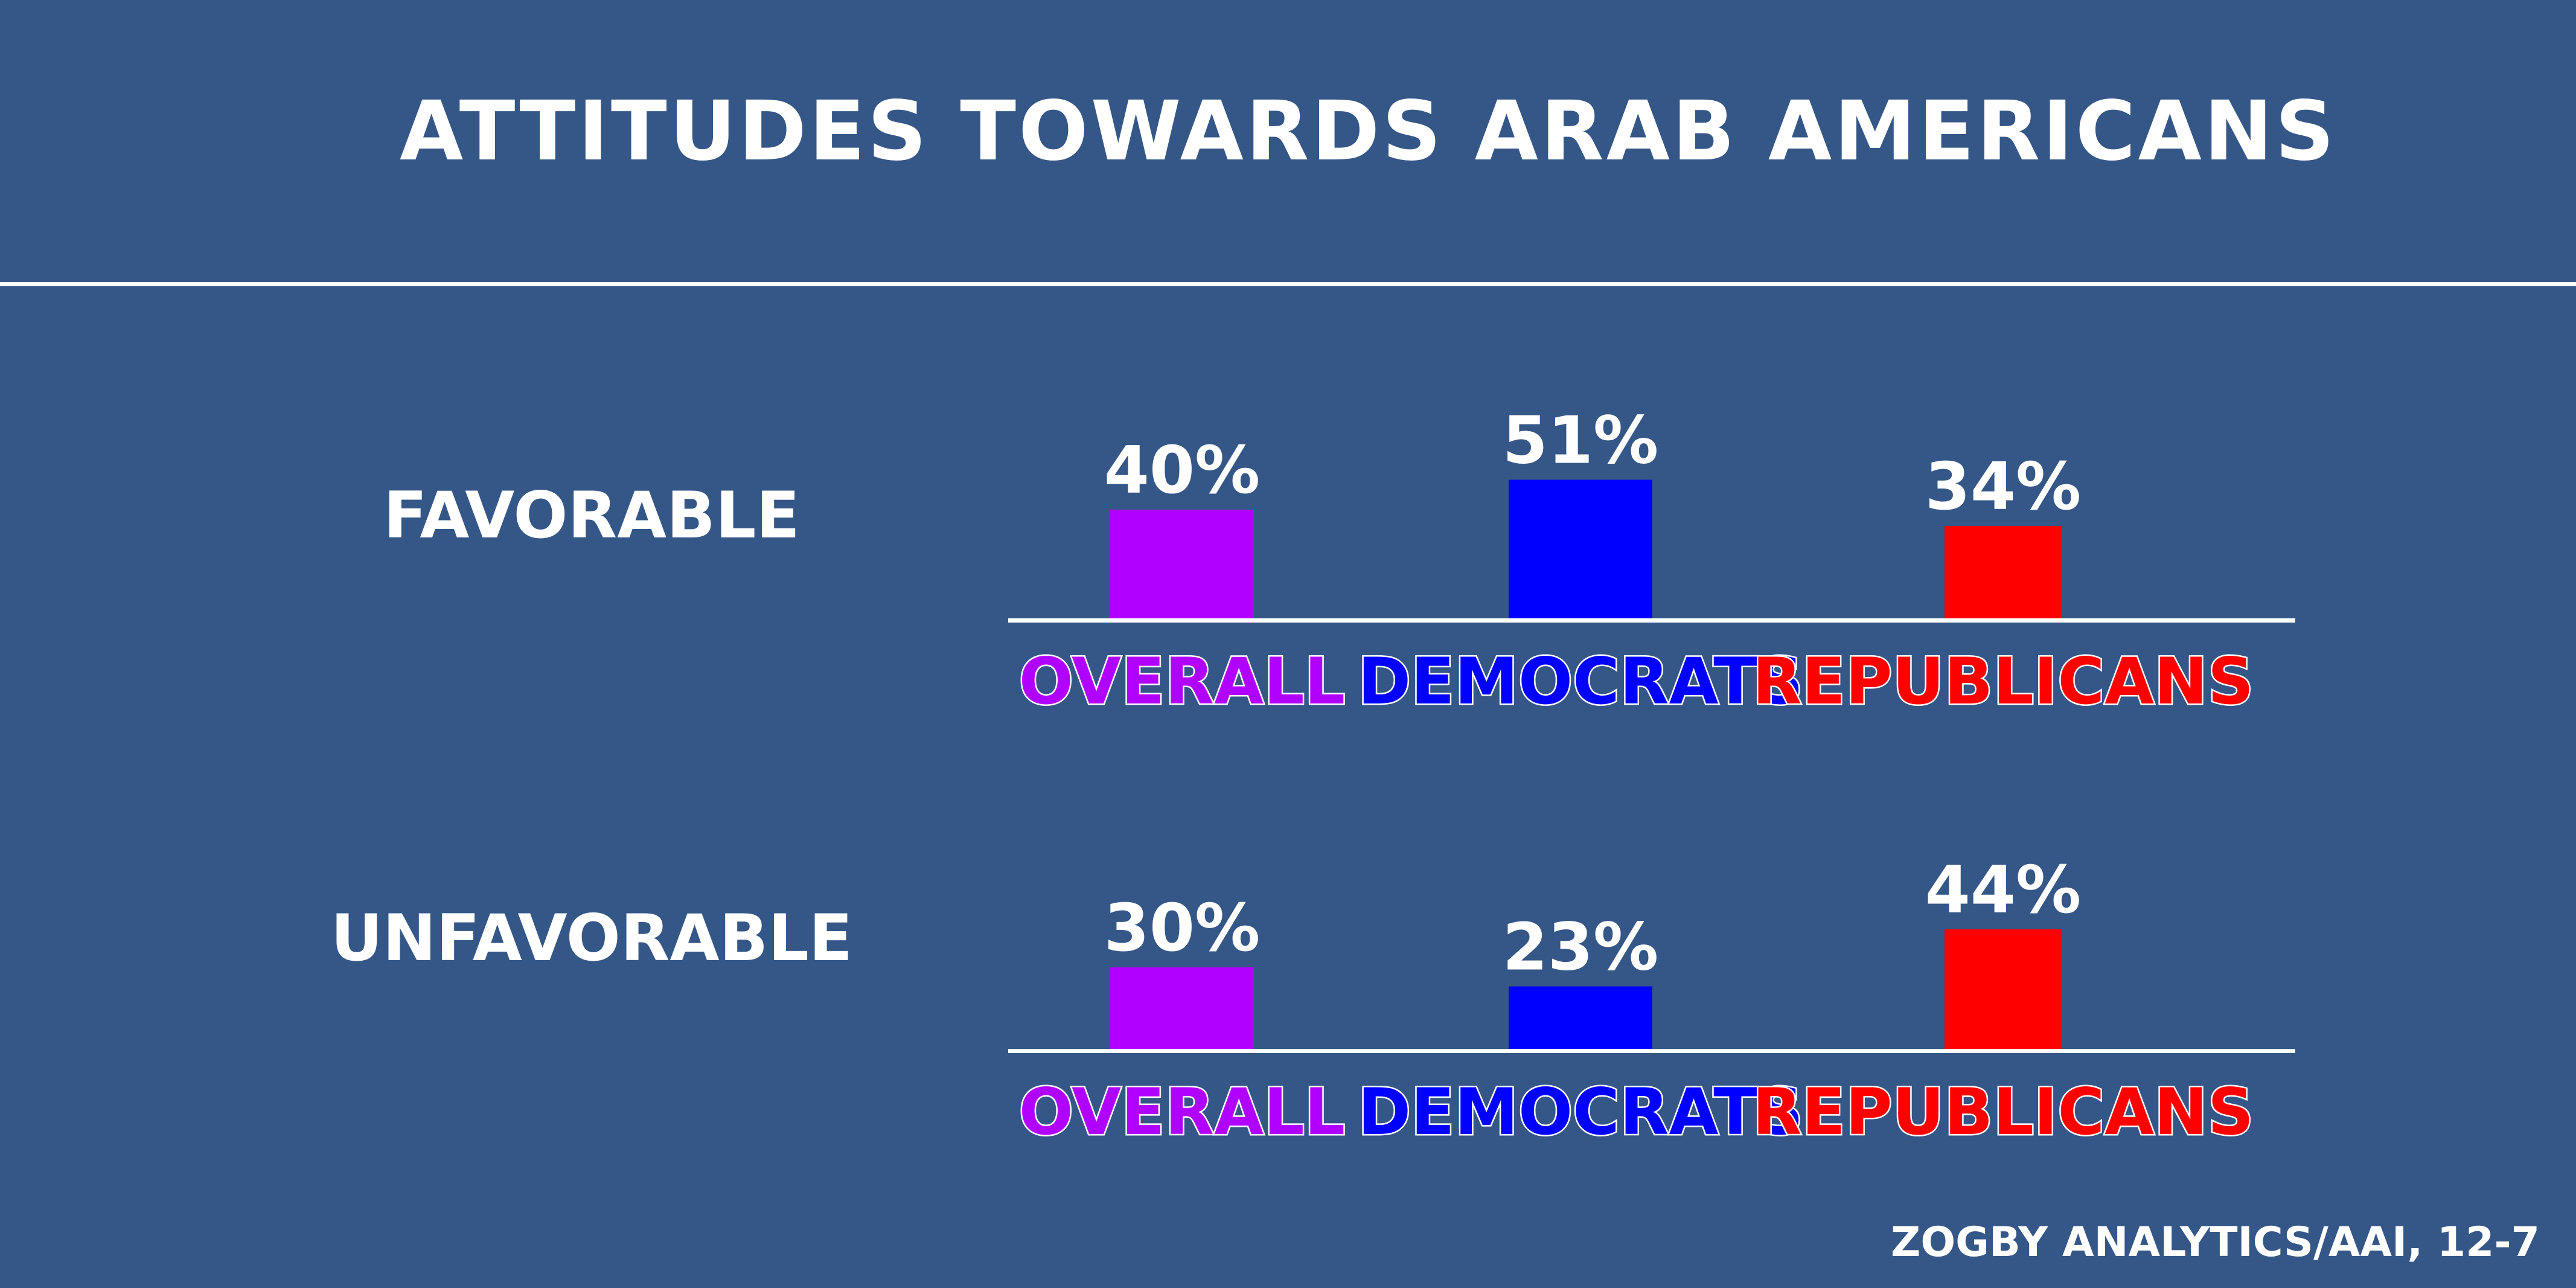  I want to click on unfavorable-axis-line, so click(1651, 1051).